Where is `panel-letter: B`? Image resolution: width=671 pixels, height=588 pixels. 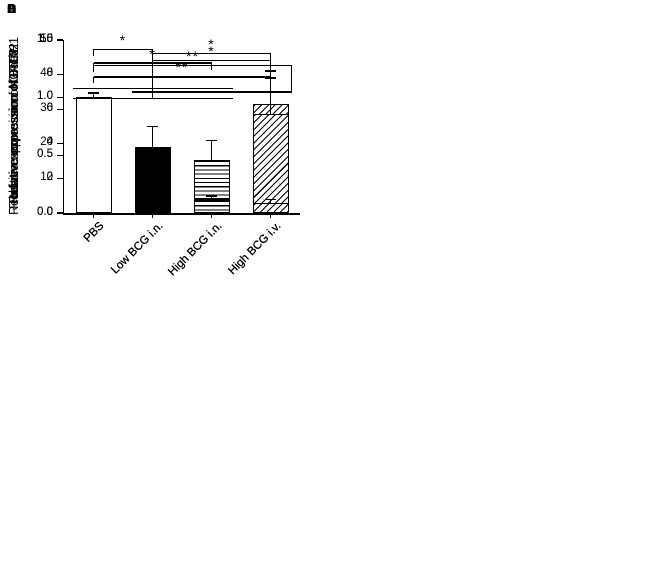
panel-letter: B is located at coordinates (12, 8).